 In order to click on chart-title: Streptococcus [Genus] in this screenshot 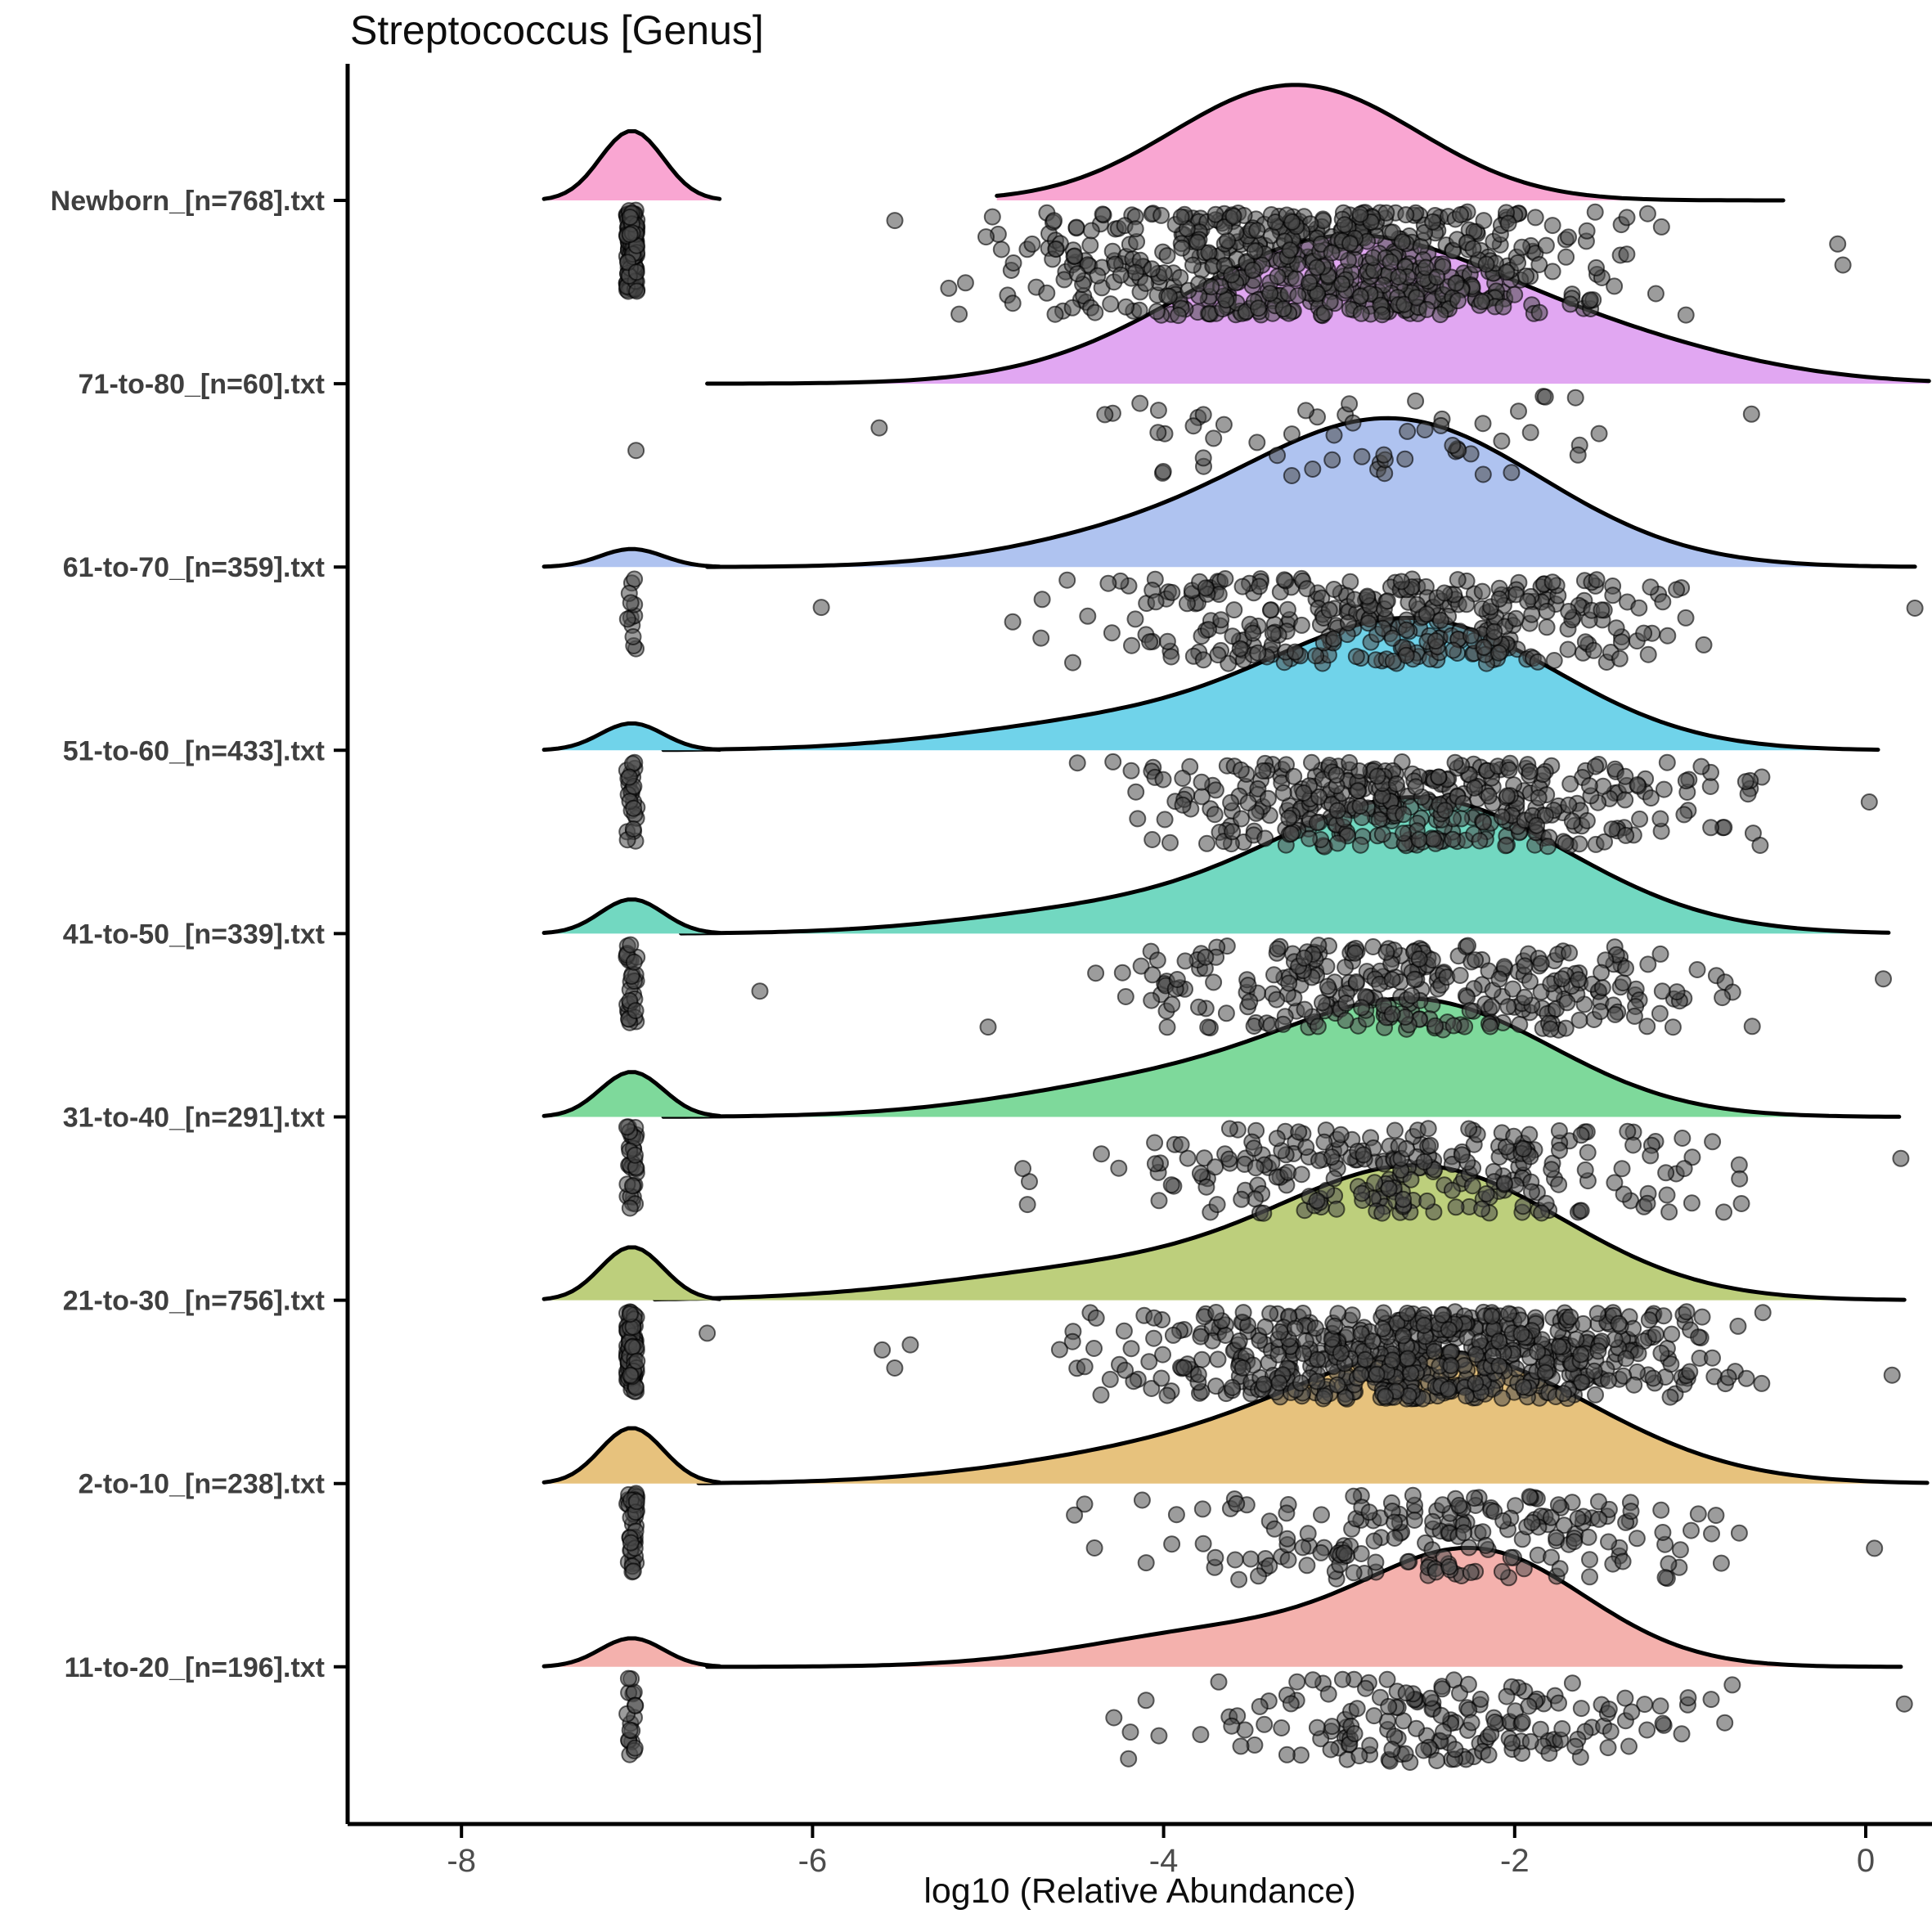, I will do `click(557, 30)`.